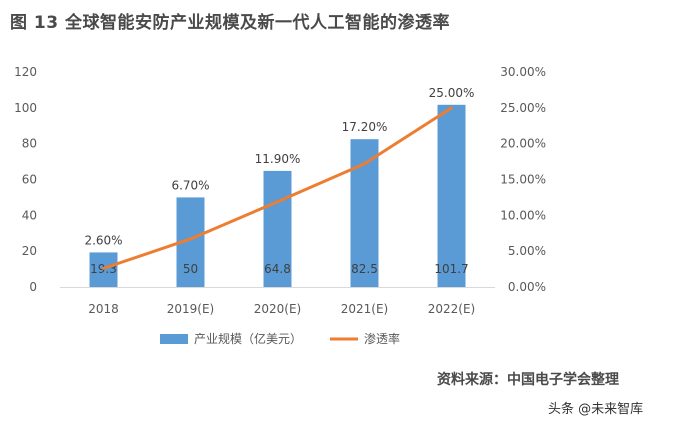 This screenshot has width=679, height=426. What do you see at coordinates (25, 72) in the screenshot?
I see `left-tick-label: 120` at bounding box center [25, 72].